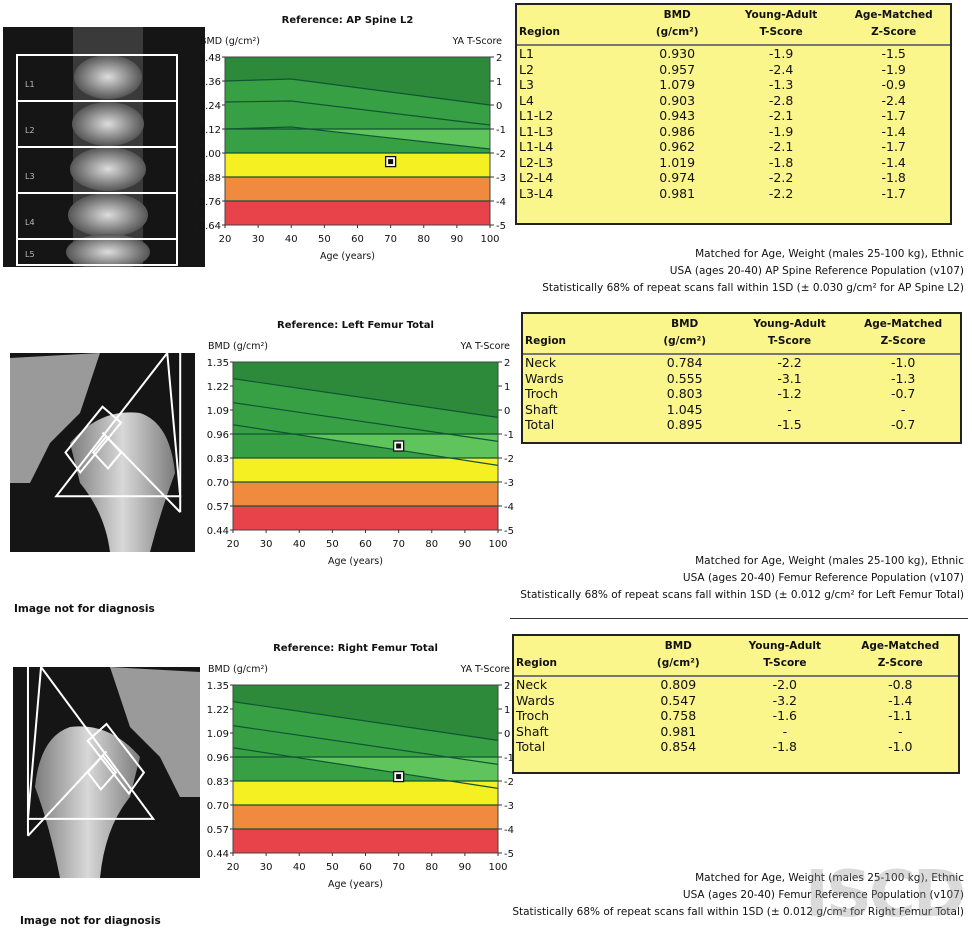 The width and height of the screenshot is (972, 930). I want to click on y-tick-label: 0.76, so click(210, 202).